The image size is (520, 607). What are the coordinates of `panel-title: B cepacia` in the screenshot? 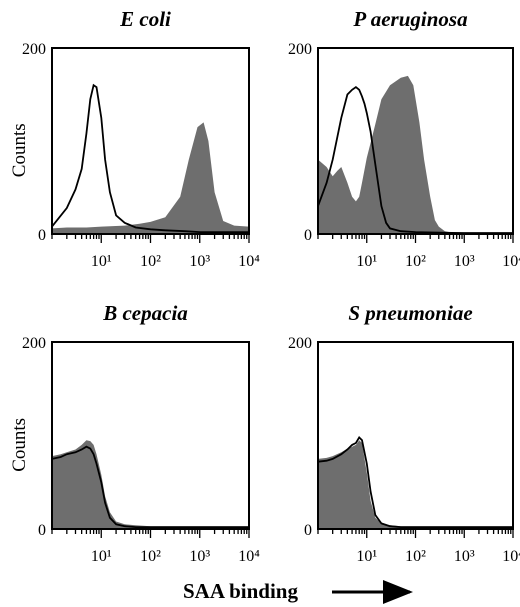 It's located at (145, 313).